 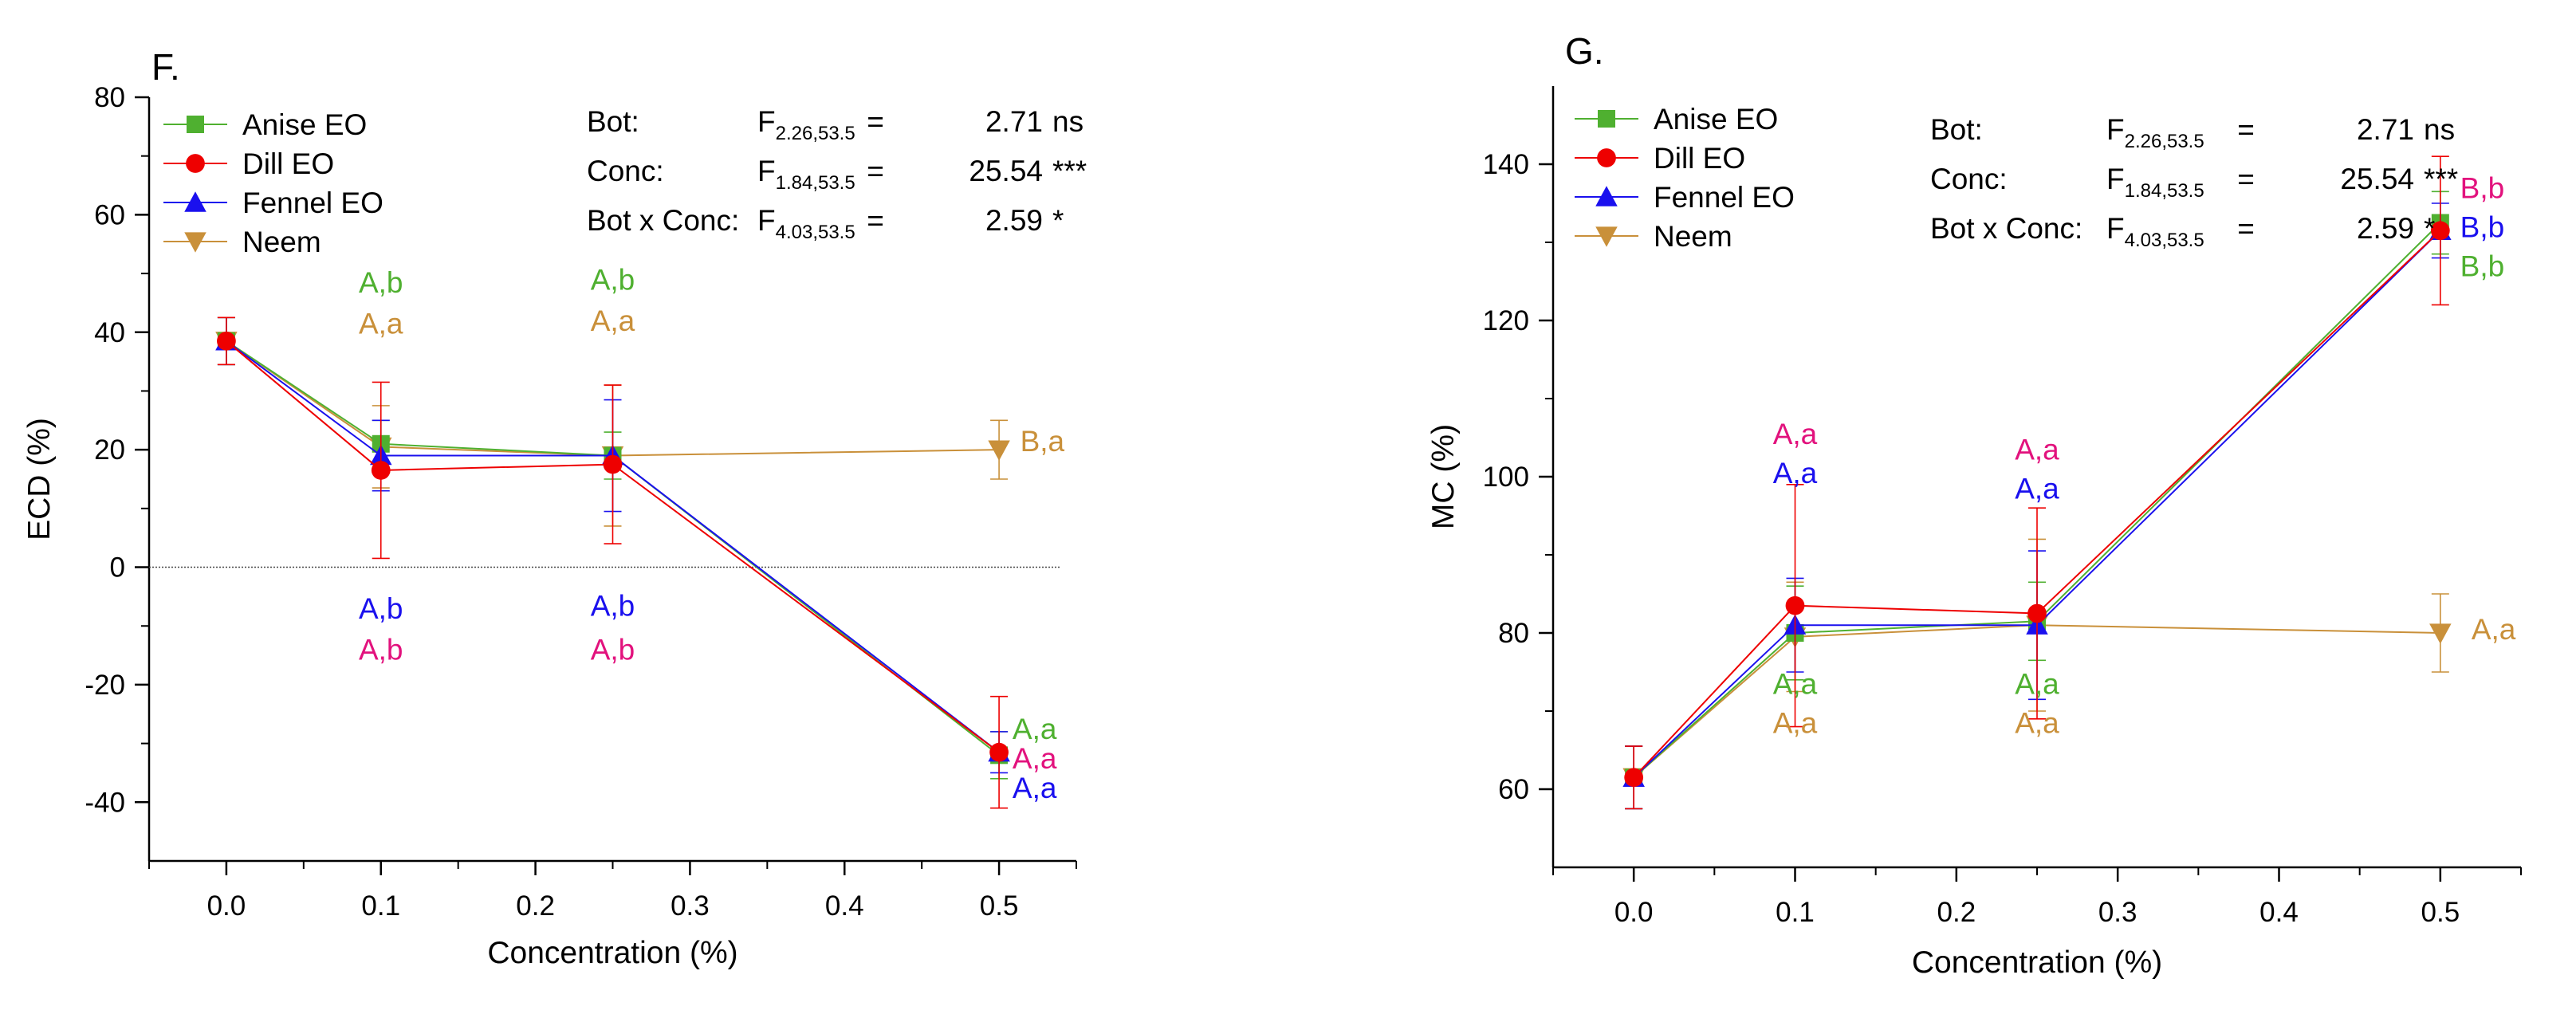 I want to click on g-x-tick-label: 0.0, so click(x=1634, y=912).